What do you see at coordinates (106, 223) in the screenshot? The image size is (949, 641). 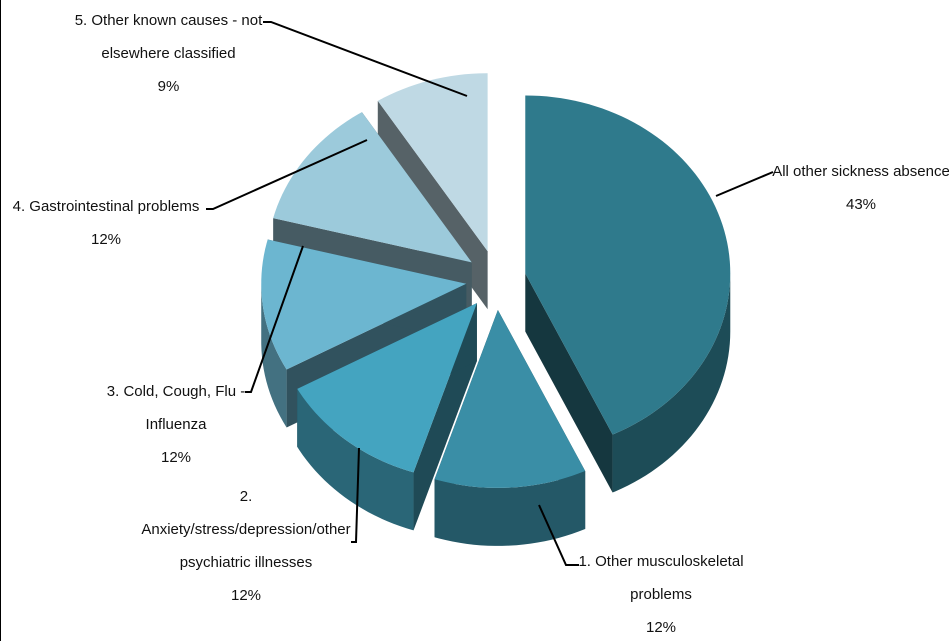 I see `data-label: 4. Gastrointestinal problems 12%` at bounding box center [106, 223].